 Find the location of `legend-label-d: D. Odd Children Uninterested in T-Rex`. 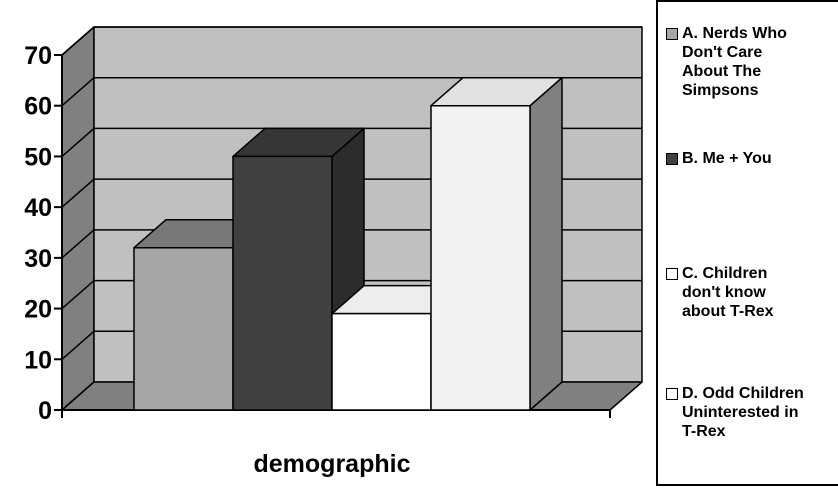

legend-label-d: D. Odd Children Uninterested in T-Rex is located at coordinates (743, 412).